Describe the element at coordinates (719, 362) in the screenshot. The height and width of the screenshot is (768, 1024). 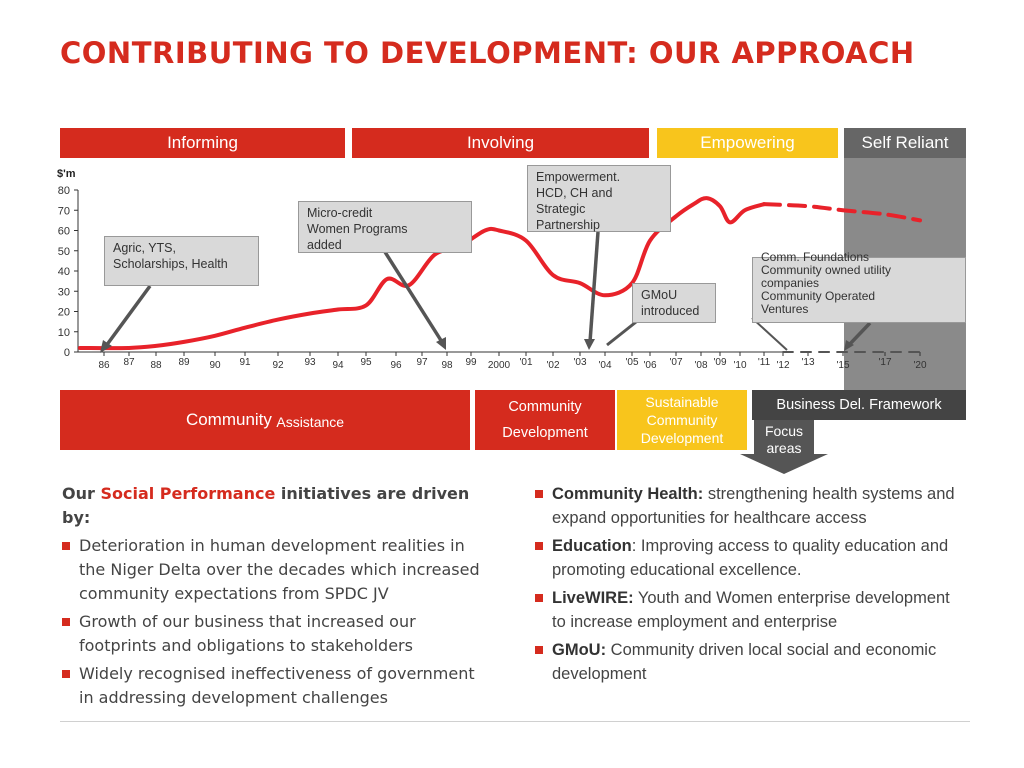
I see `x-tick-label: '09` at that location.